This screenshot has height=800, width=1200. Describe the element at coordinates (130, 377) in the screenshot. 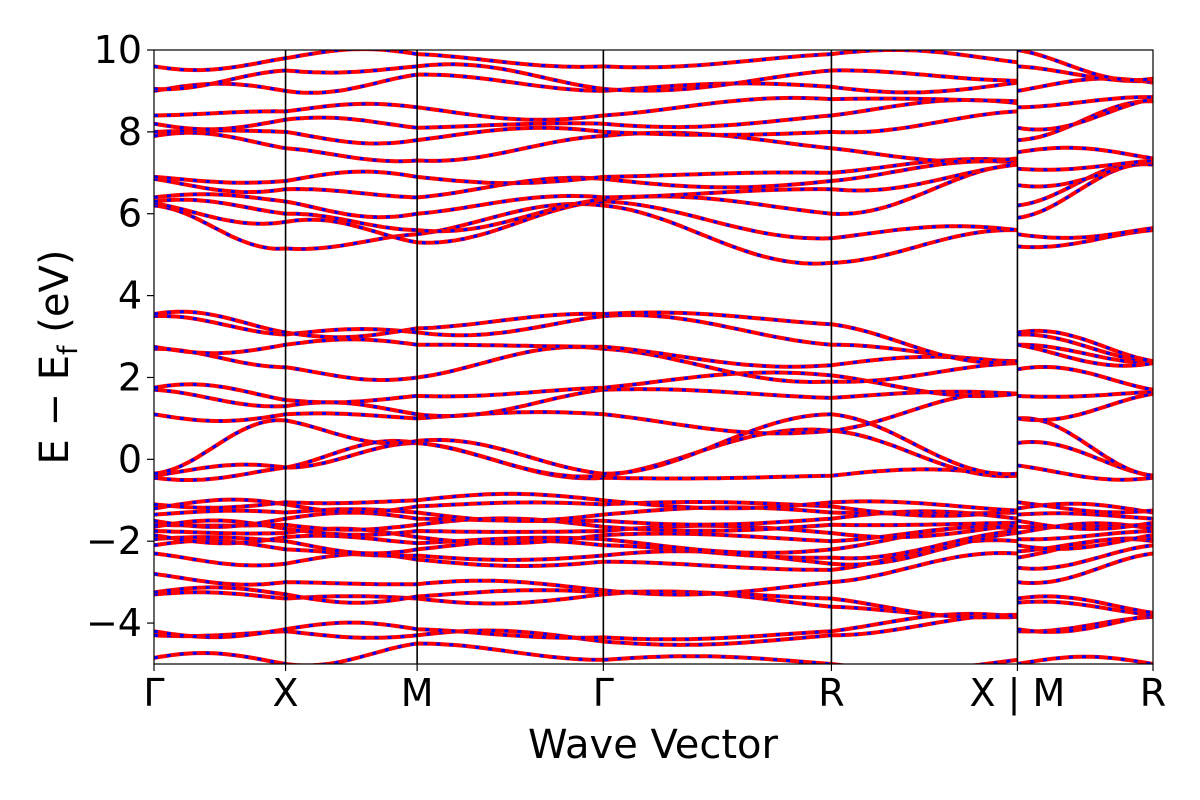

I see `y-tick-label: 2` at that location.